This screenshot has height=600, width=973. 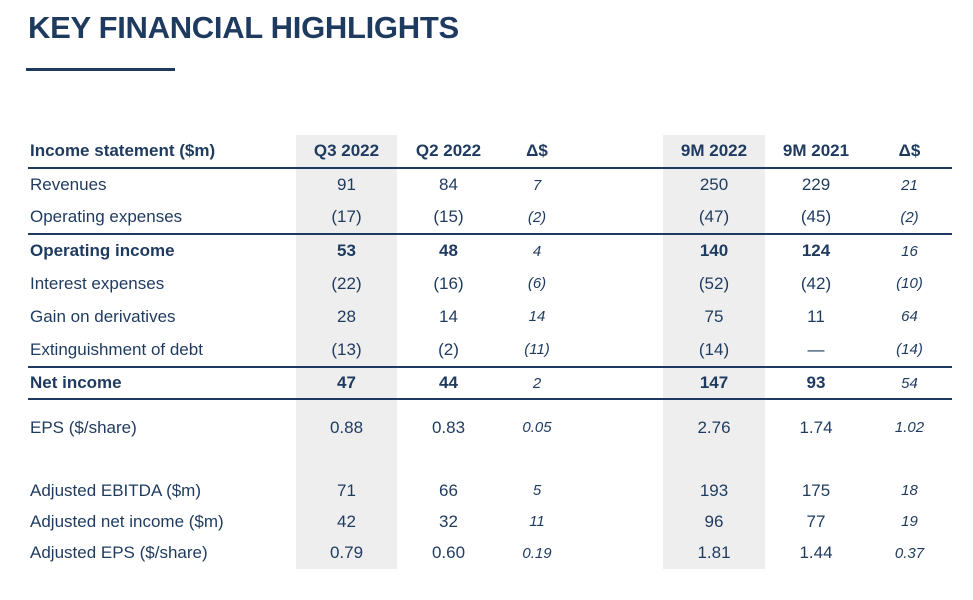 I want to click on cell-operating-expenses-nine_m_2021: (45), so click(x=816, y=216).